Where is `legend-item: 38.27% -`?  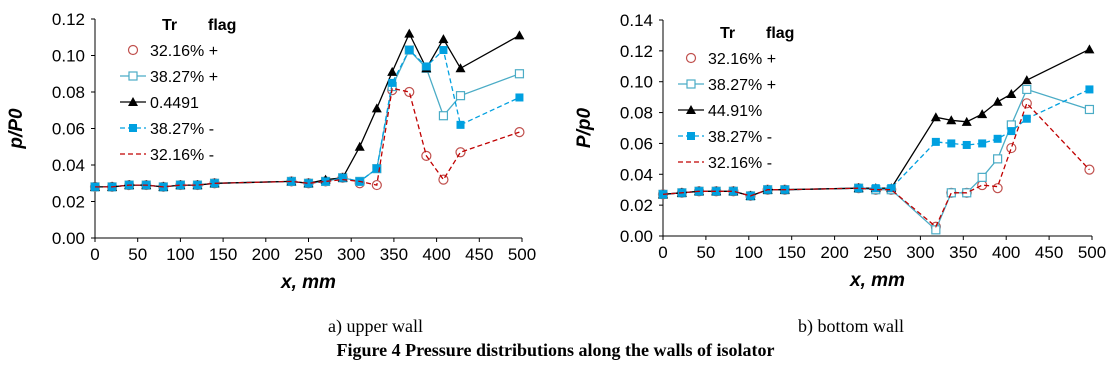
legend-item: 38.27% - is located at coordinates (725, 137).